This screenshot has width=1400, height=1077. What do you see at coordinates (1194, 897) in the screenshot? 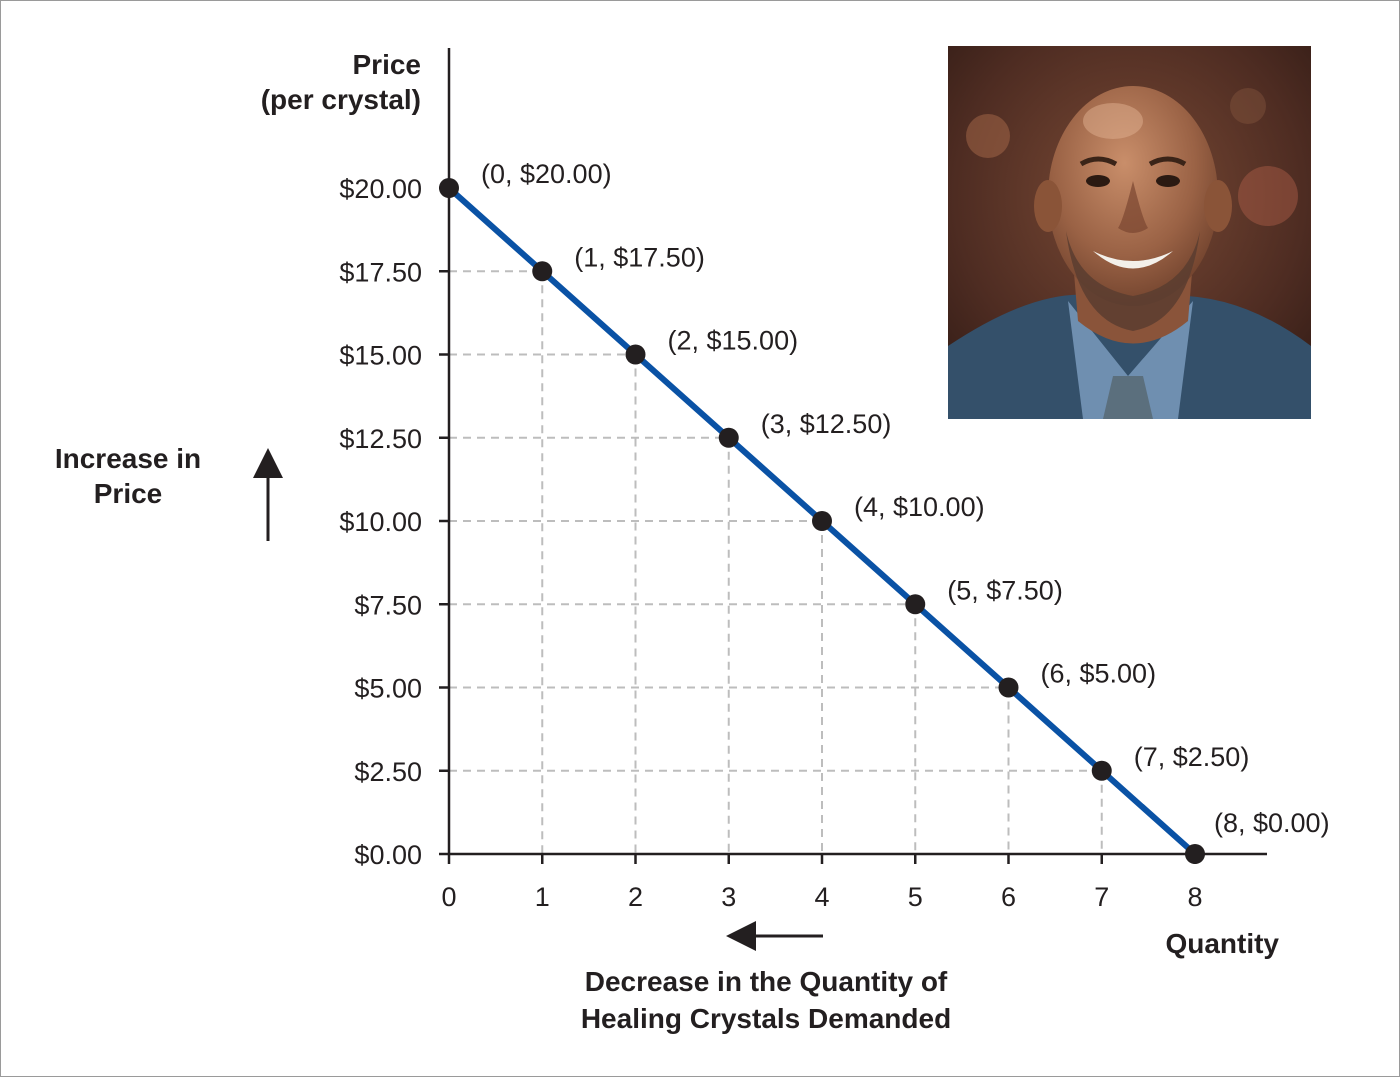
I see `x-tick-label: 8` at bounding box center [1194, 897].